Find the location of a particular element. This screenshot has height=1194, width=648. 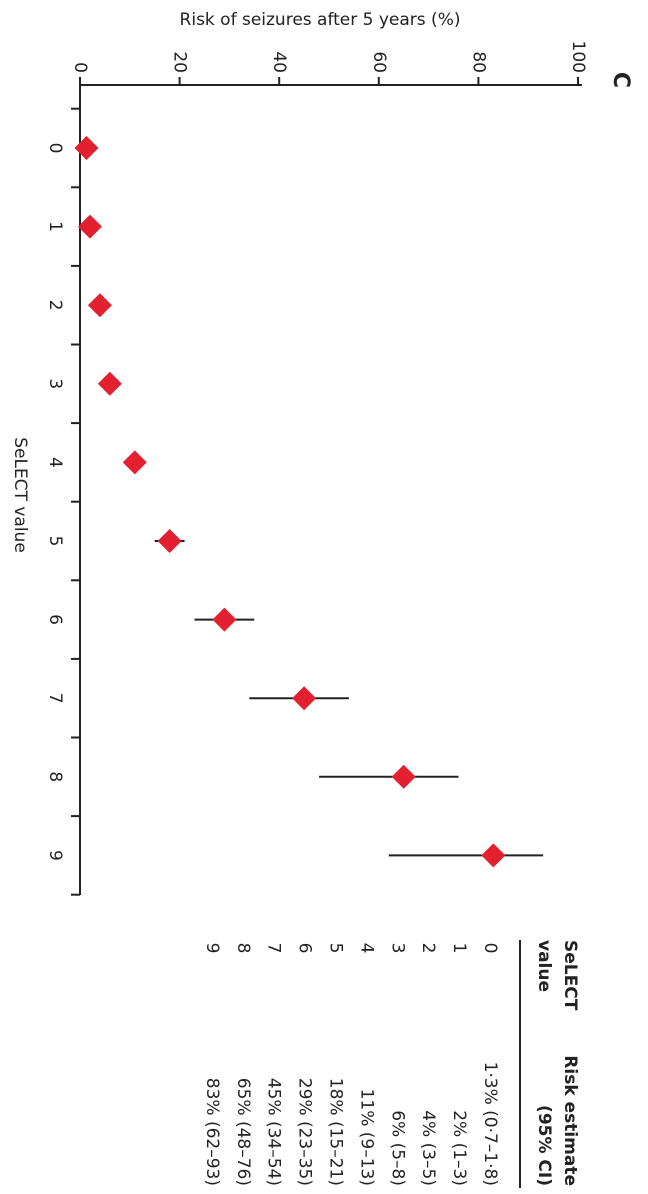

table-value: 18% (15–21) is located at coordinates (336, 1132).